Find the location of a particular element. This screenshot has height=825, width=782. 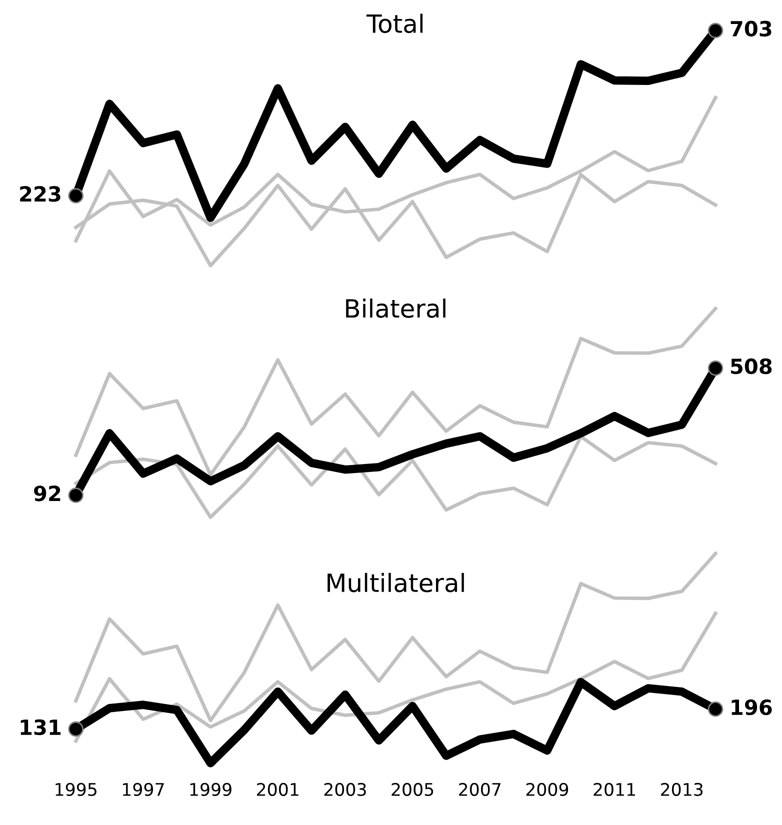

x-tick-label: 1997 is located at coordinates (143, 789).